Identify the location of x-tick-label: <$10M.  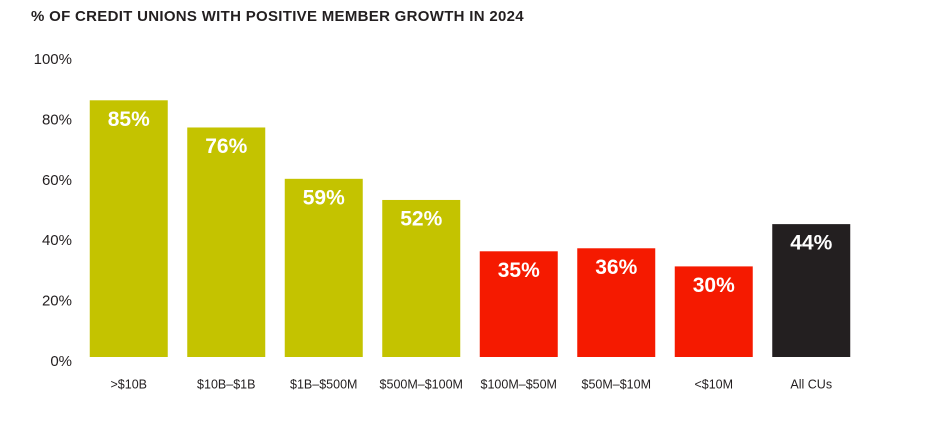
(713, 384).